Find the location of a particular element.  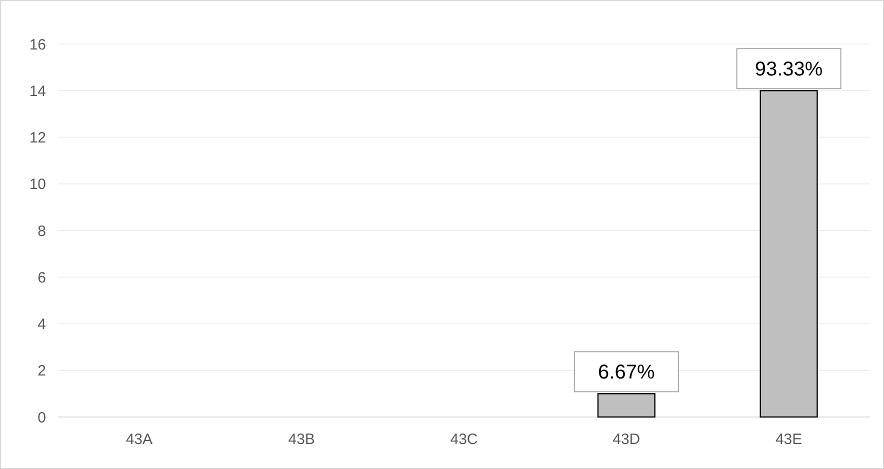

y-tick-label: 12 is located at coordinates (37, 138).